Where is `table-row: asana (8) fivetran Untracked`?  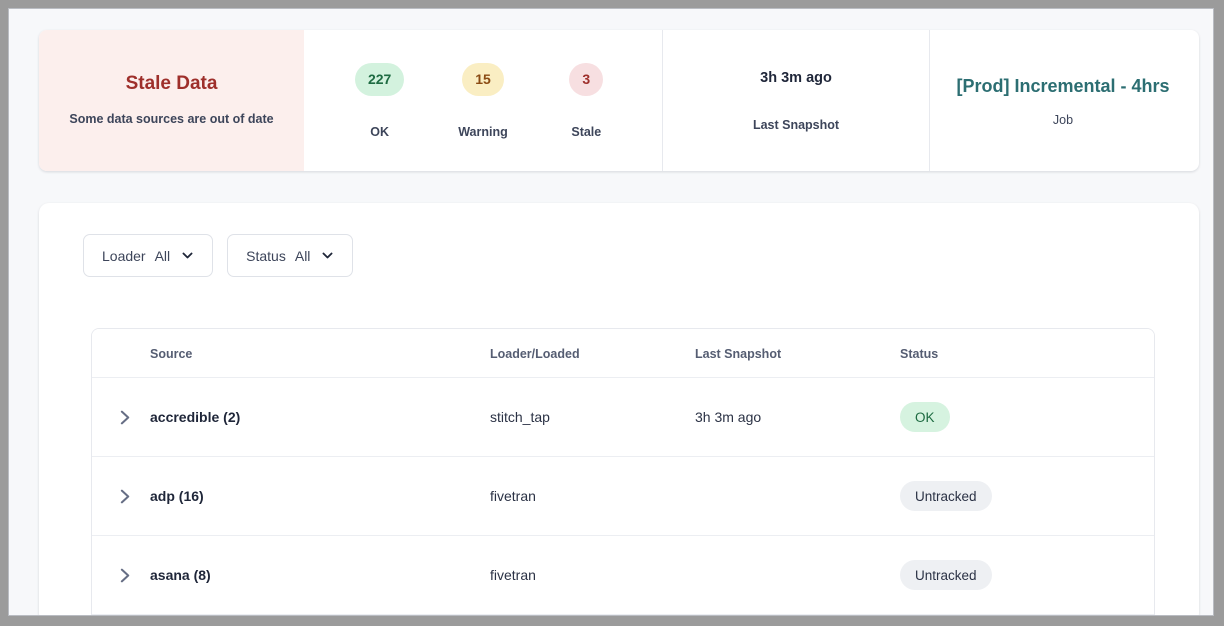
table-row: asana (8) fivetran Untracked is located at coordinates (623, 575).